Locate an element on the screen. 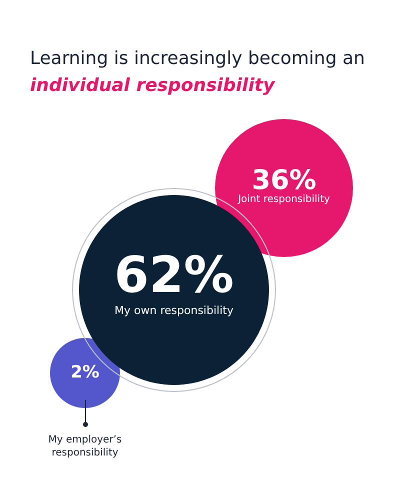 This screenshot has width=400, height=501. text: individual responsibility is located at coordinates (153, 85).